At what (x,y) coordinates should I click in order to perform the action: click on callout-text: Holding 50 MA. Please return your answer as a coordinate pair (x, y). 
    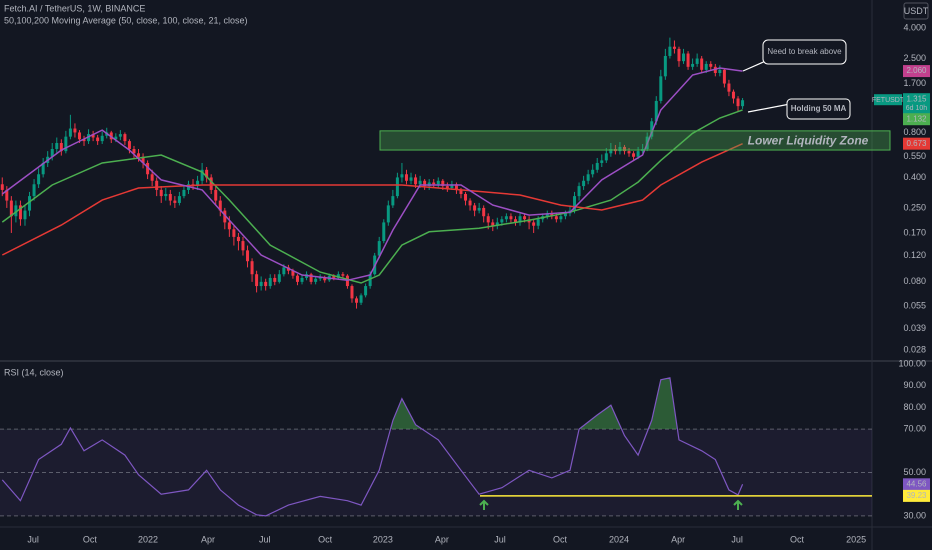
    Looking at the image, I should click on (819, 108).